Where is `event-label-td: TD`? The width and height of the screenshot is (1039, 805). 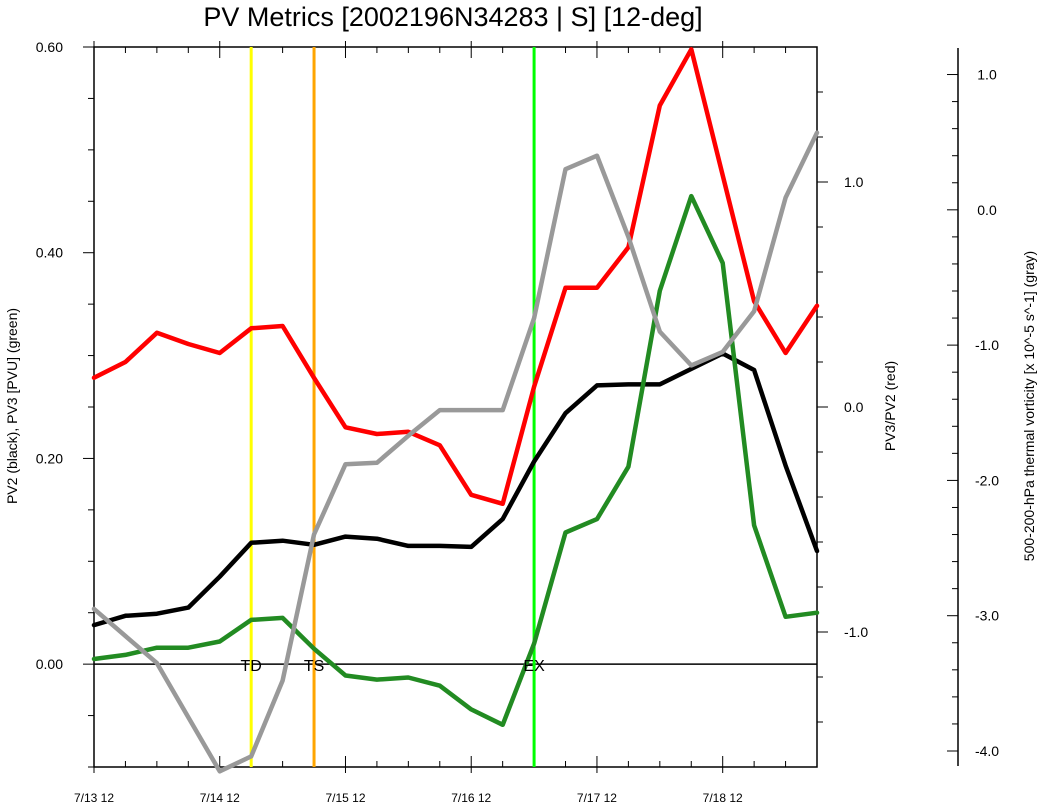
event-label-td: TD is located at coordinates (251, 666).